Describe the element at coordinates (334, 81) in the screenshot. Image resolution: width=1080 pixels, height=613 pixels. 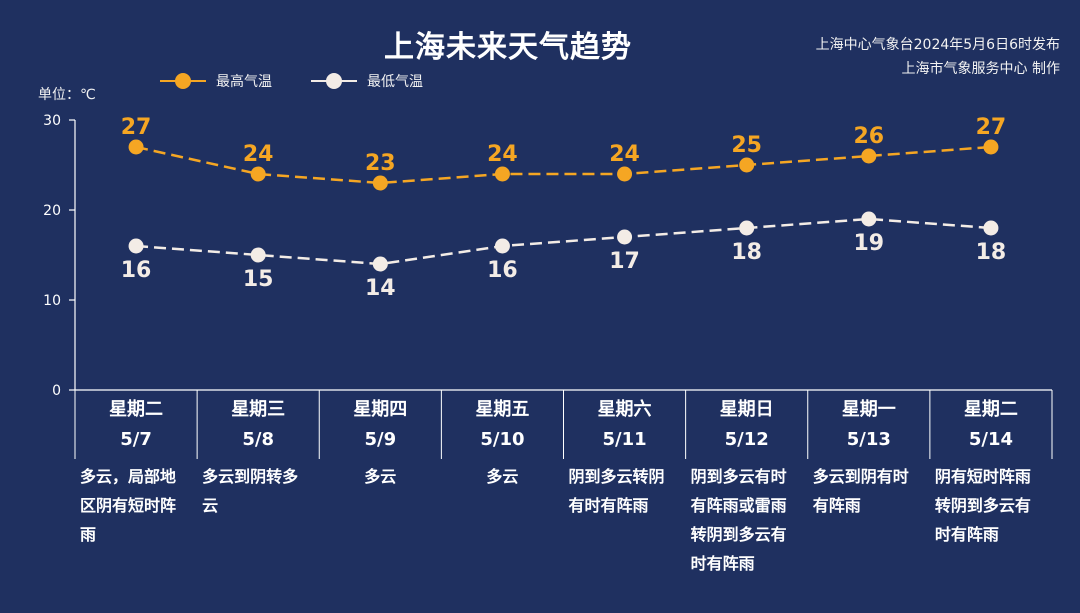
I see `legend-low-marker` at that location.